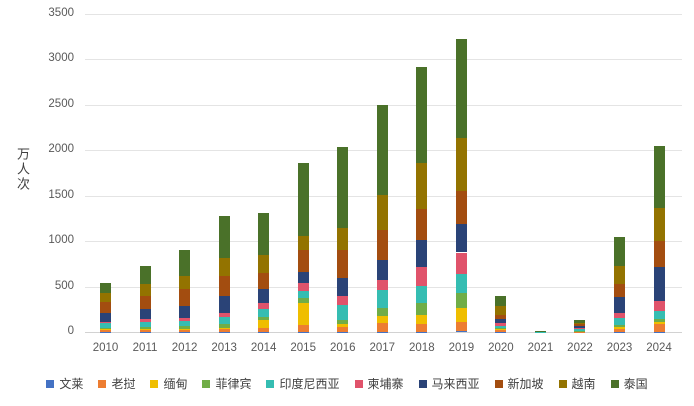 This screenshot has width=694, height=406. What do you see at coordinates (422, 253) in the screenshot?
I see `bar-segment-2018-马来西亚` at bounding box center [422, 253].